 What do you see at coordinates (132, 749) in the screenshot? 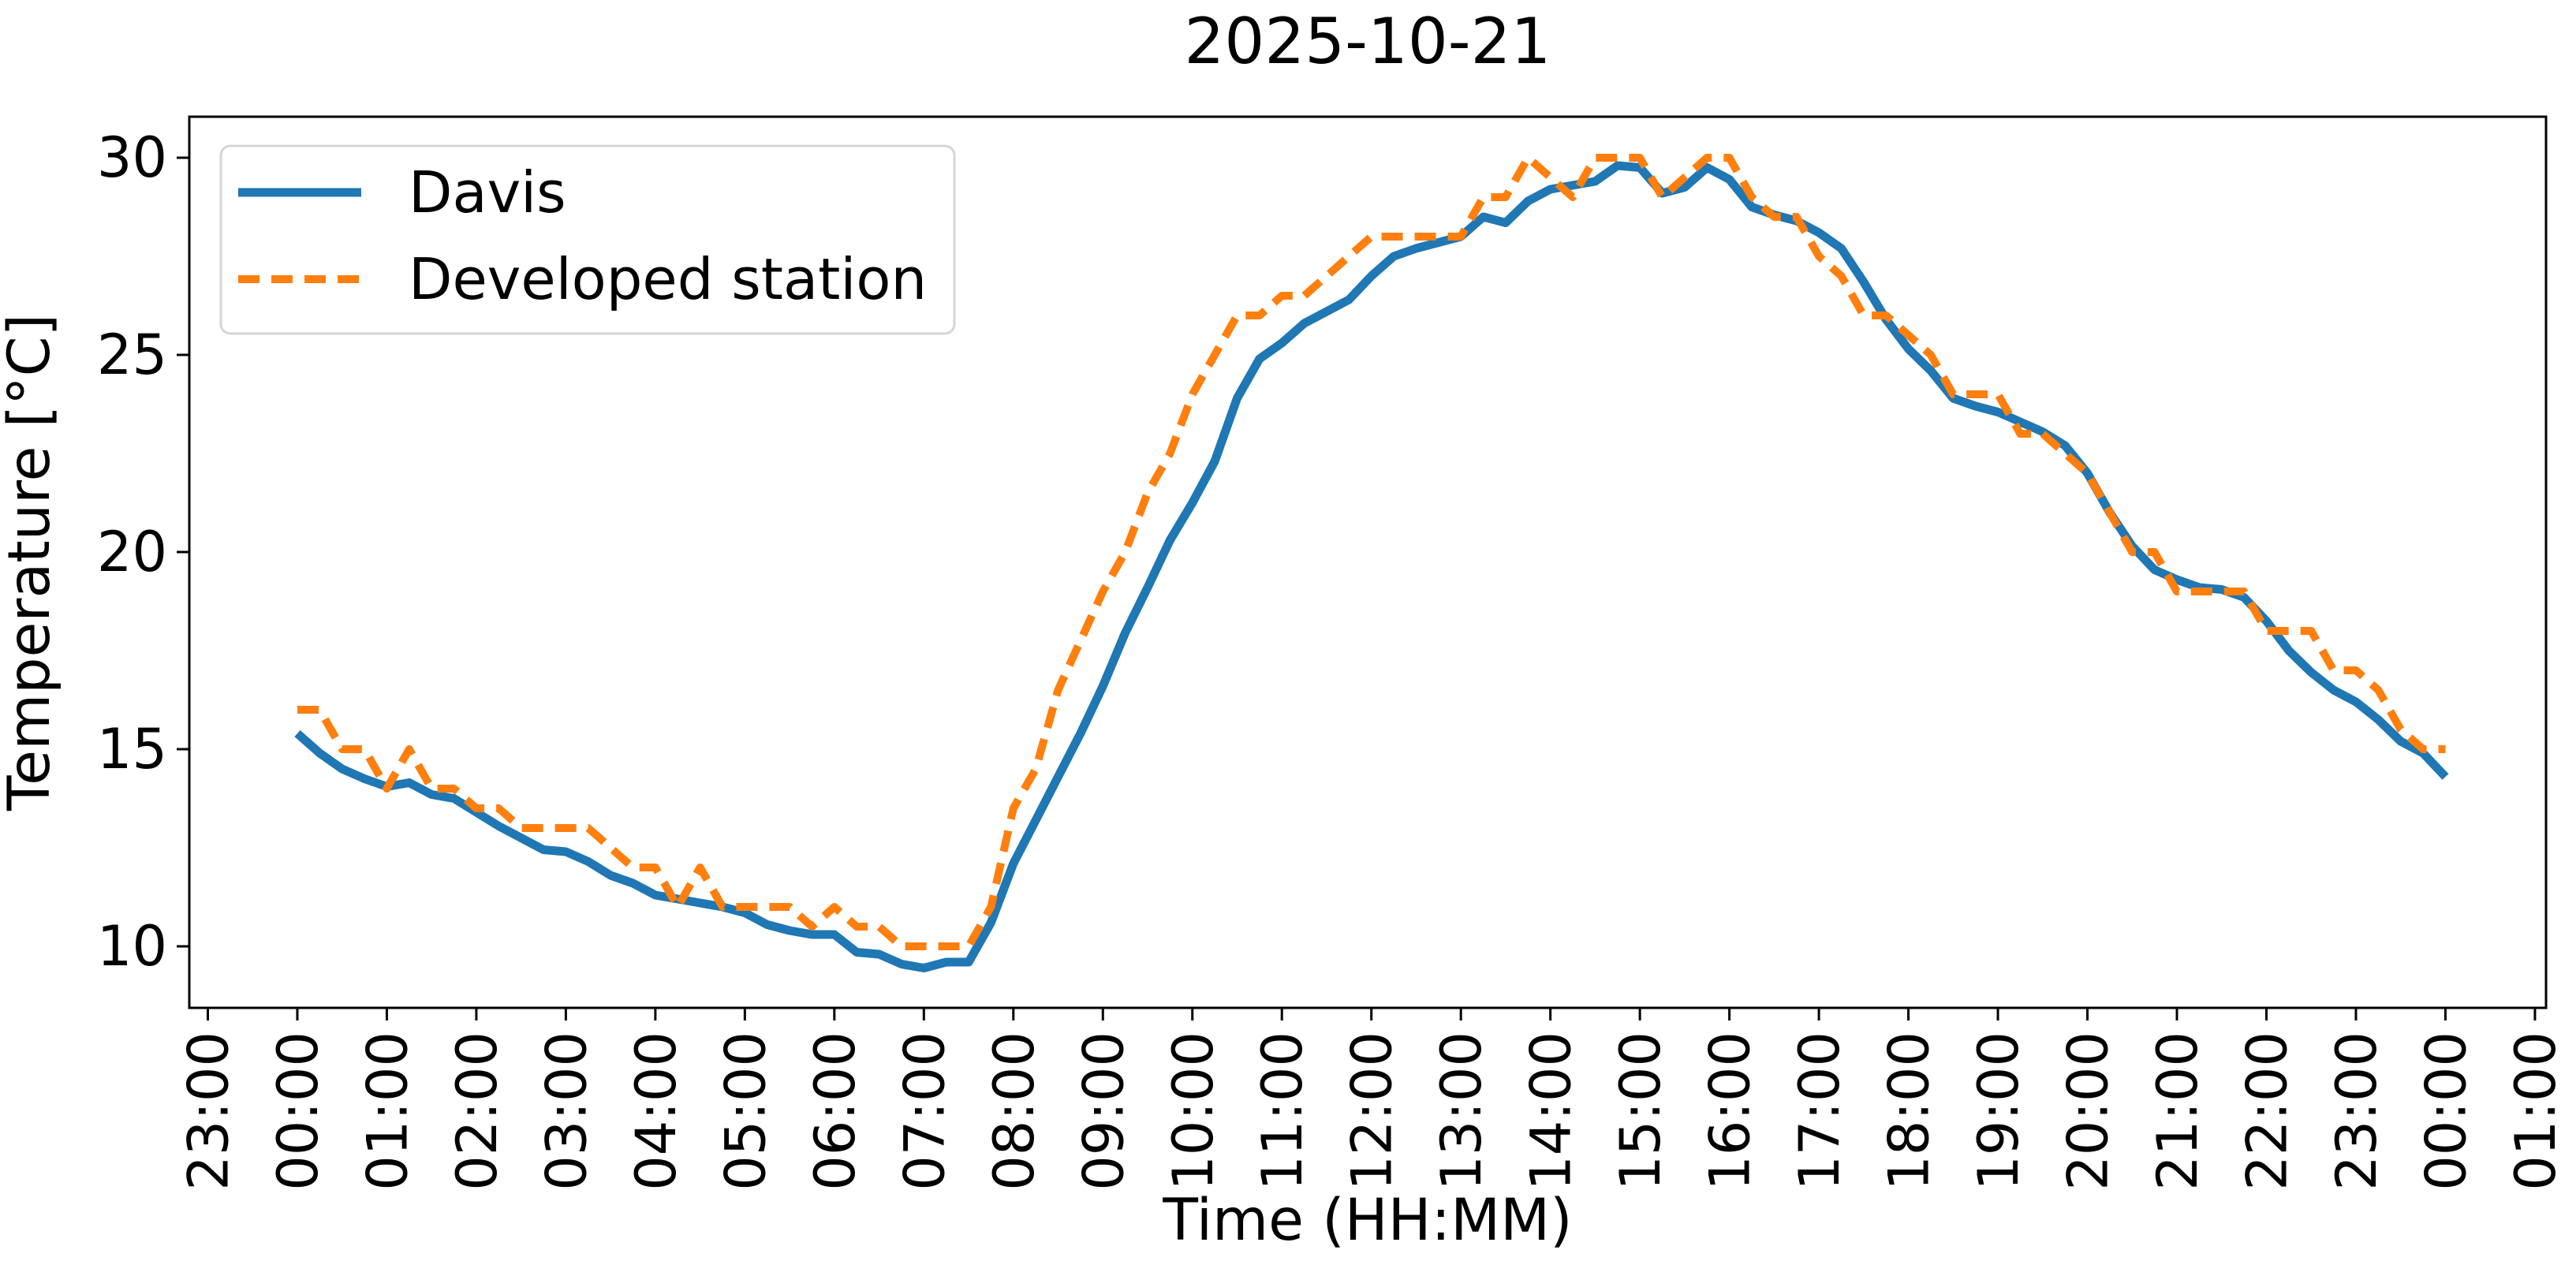
I see `y-tick-label: 15` at bounding box center [132, 749].